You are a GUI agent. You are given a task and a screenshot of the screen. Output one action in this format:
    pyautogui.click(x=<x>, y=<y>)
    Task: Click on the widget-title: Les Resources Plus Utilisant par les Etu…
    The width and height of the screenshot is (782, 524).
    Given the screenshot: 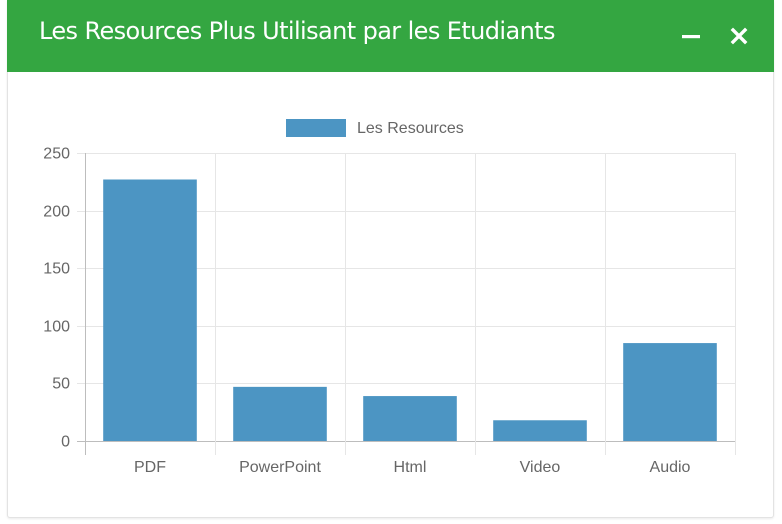 What is the action you would take?
    pyautogui.click(x=297, y=31)
    